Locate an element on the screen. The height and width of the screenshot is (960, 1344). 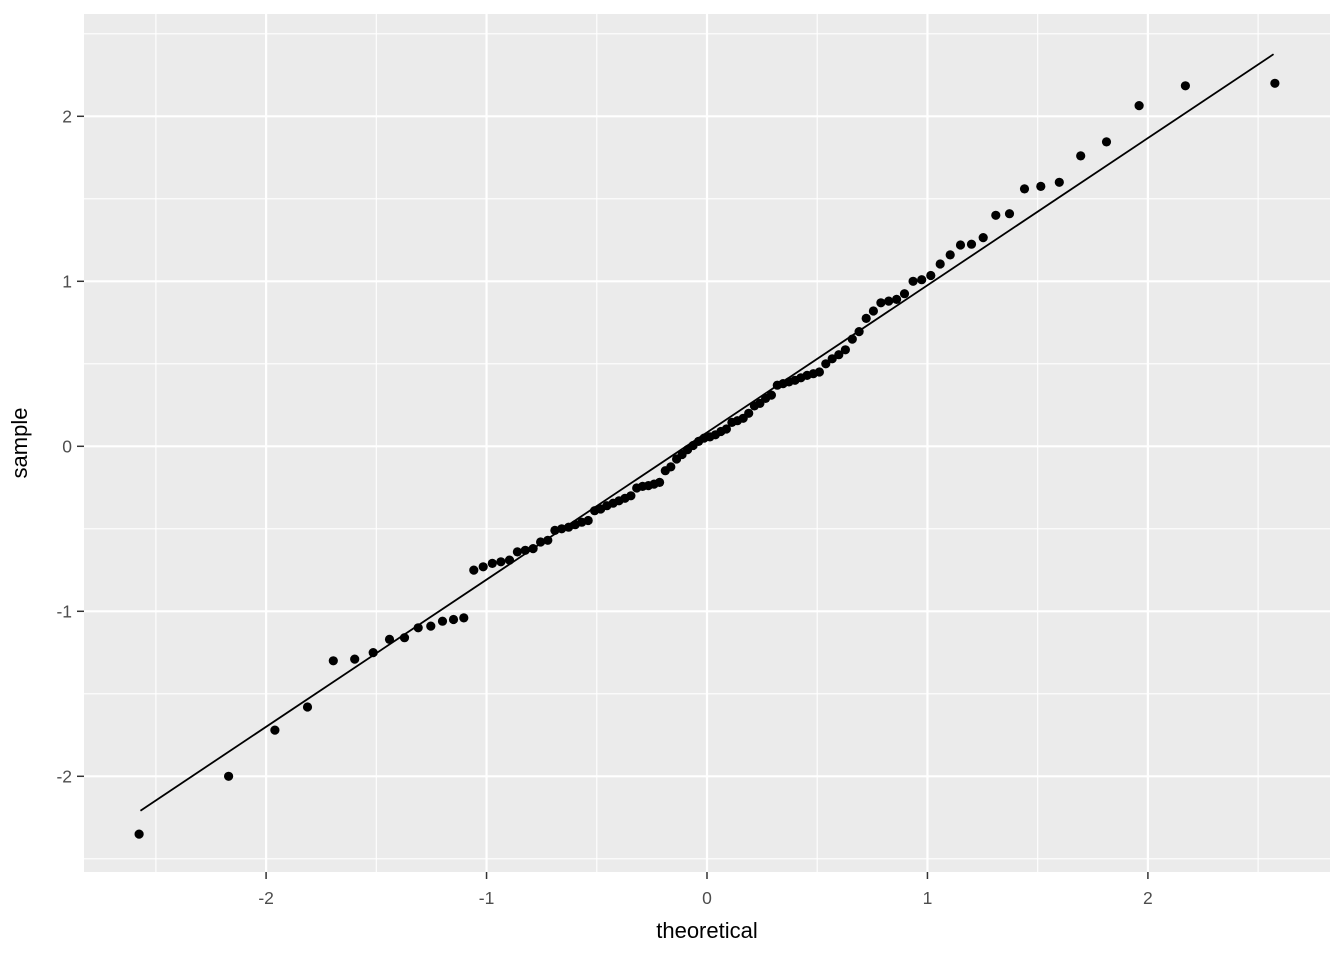
y-axis-title: sample is located at coordinates (19, 443).